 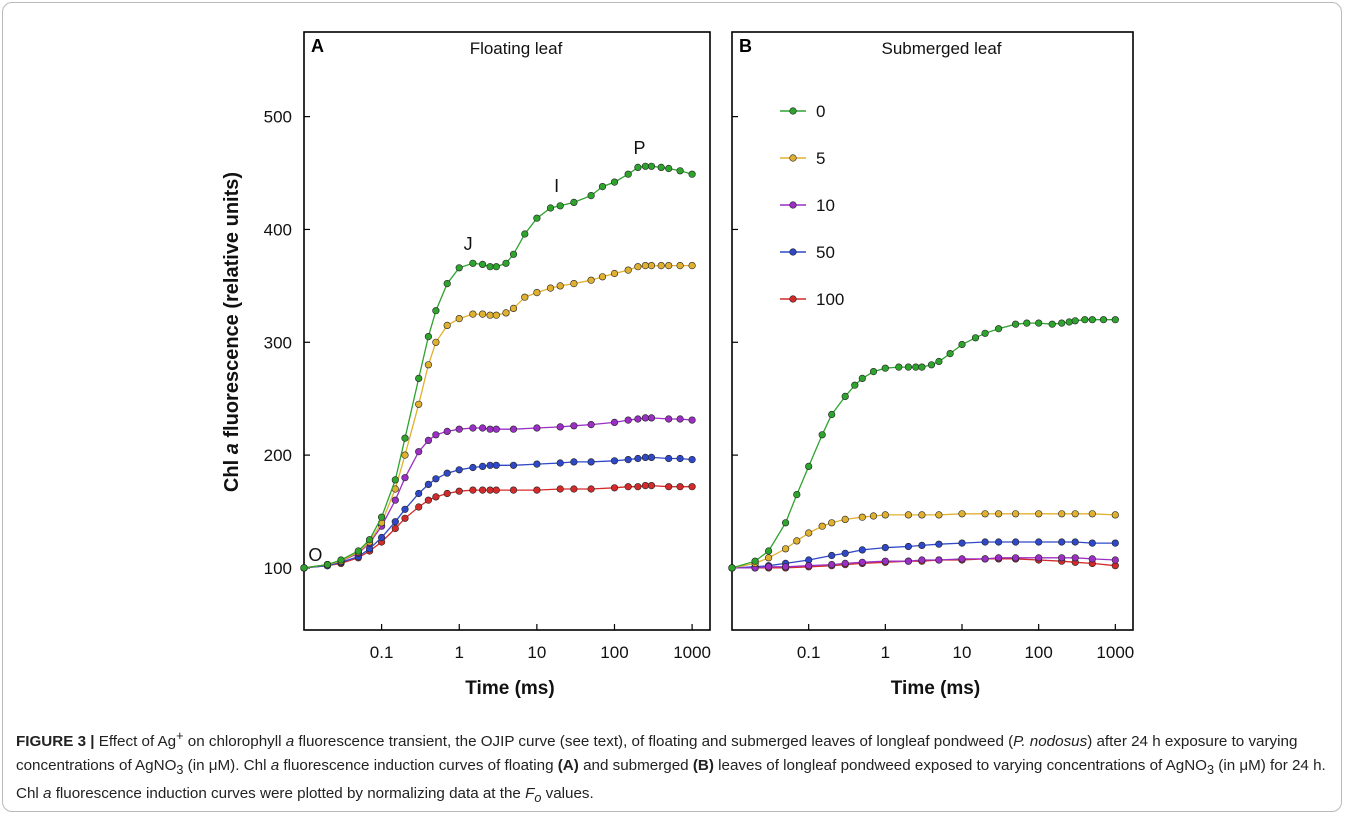 I want to click on panel-label: A, so click(x=317, y=46).